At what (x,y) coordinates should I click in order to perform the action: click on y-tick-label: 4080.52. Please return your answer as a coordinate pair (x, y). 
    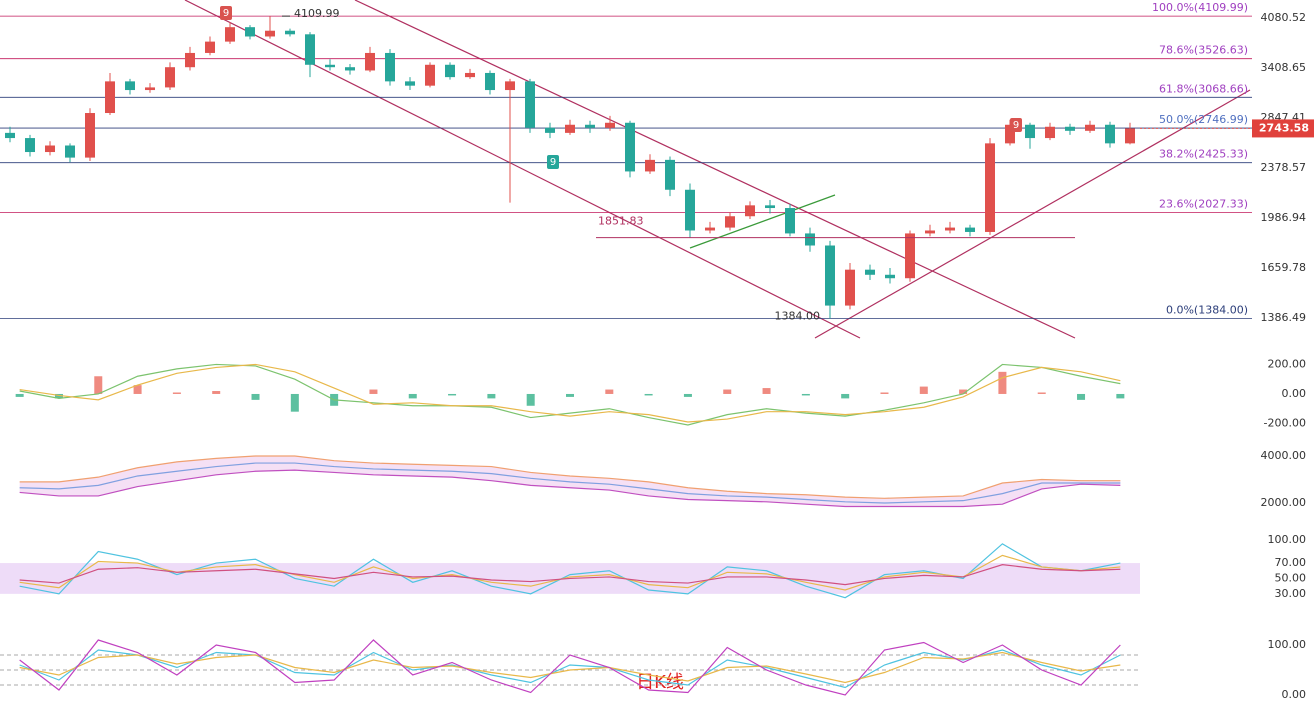
    Looking at the image, I should click on (1284, 17).